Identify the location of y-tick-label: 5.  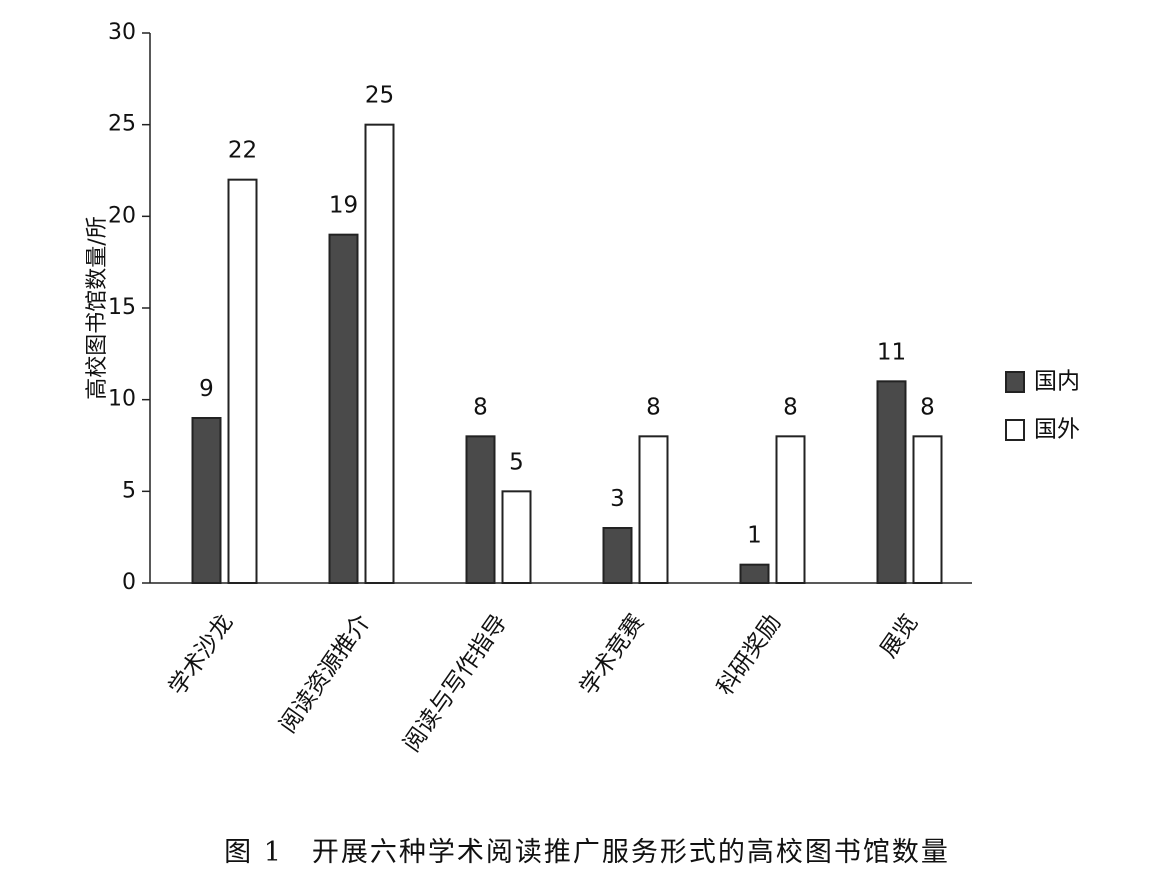
(129, 490).